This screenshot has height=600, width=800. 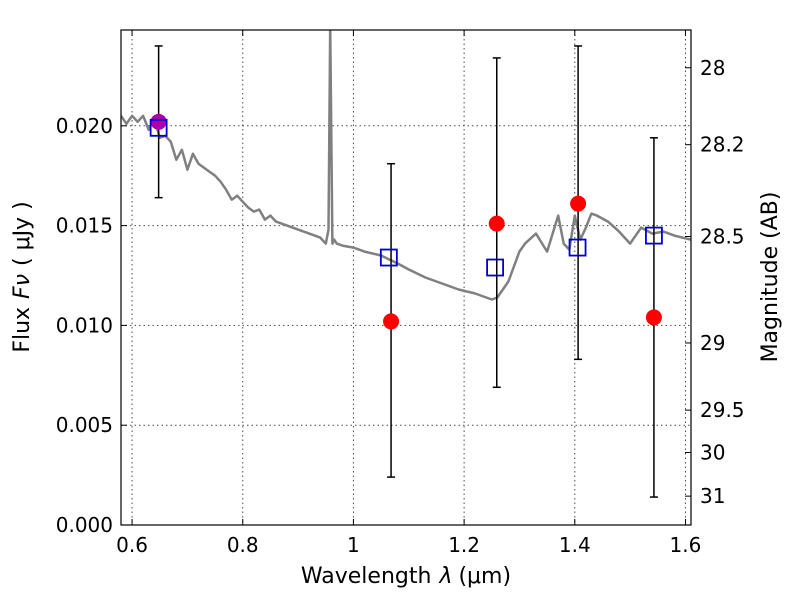 I want to click on x-axis-title: Wavelength λ (μm), so click(x=406, y=576).